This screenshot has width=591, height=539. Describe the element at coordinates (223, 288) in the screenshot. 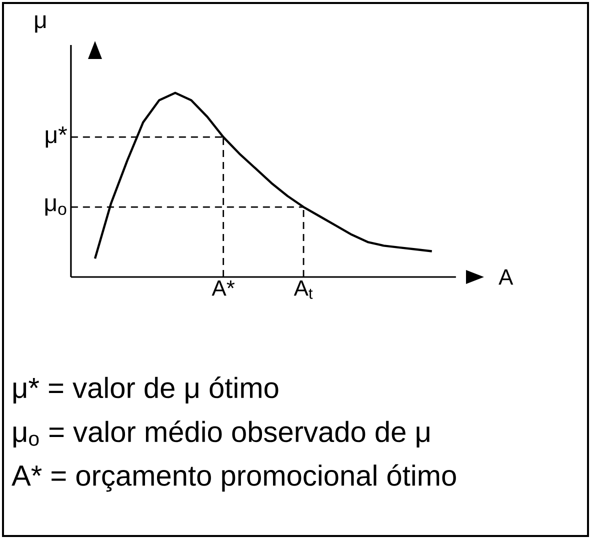

I see `x-tick-label: A*` at that location.